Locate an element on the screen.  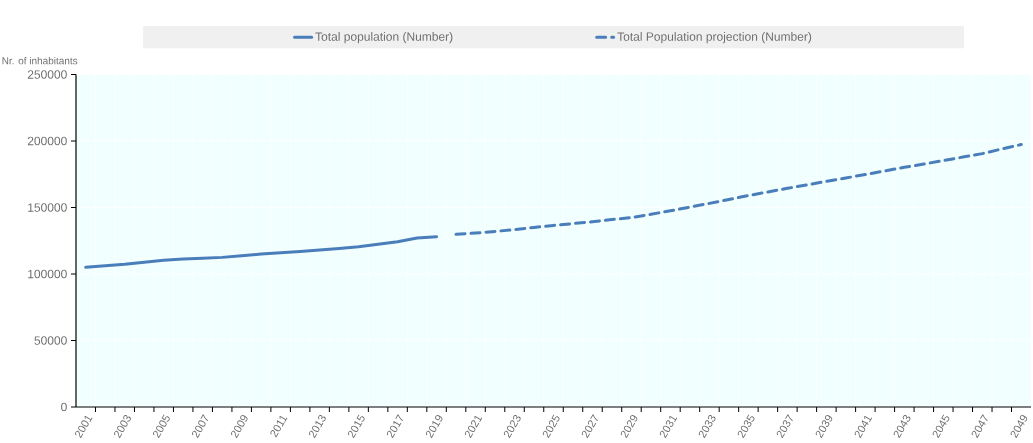
y-tick-label: 0 is located at coordinates (64, 407).